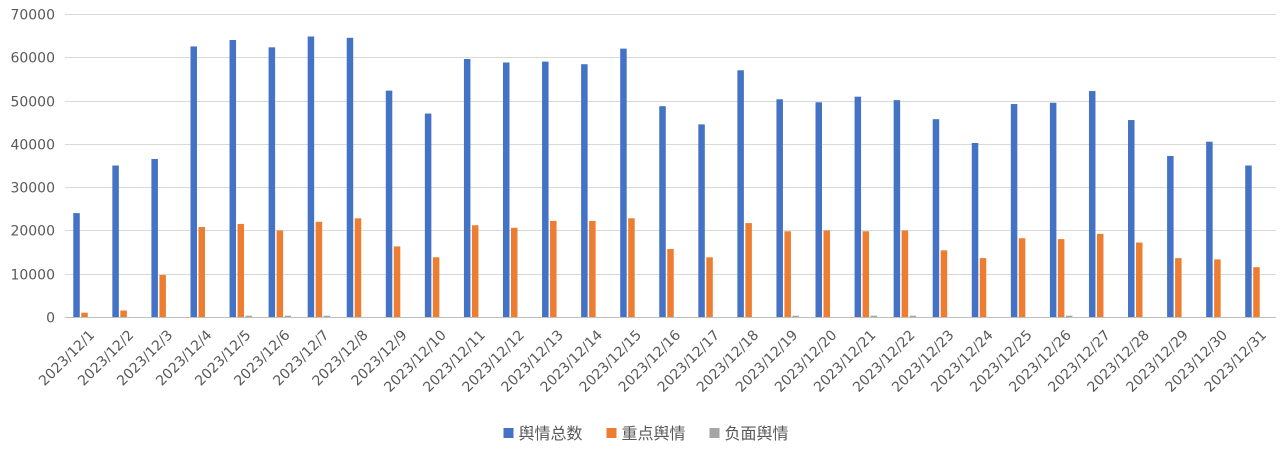  Describe the element at coordinates (551, 433) in the screenshot. I see `legend-label: 舆情总数` at that location.